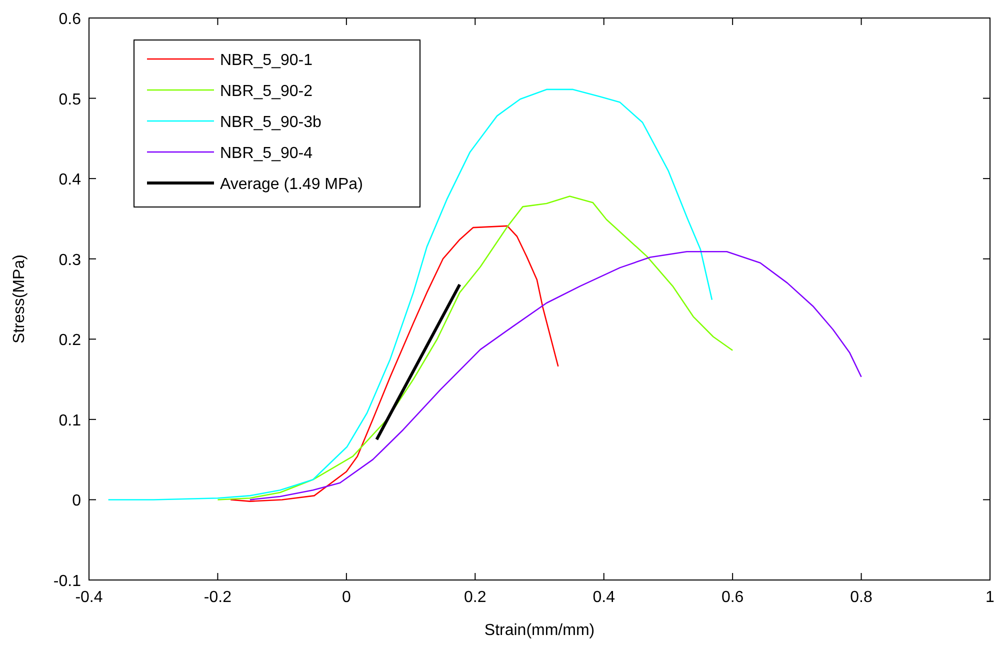 The width and height of the screenshot is (998, 645). I want to click on y-tick-label: -0.1, so click(67, 581).